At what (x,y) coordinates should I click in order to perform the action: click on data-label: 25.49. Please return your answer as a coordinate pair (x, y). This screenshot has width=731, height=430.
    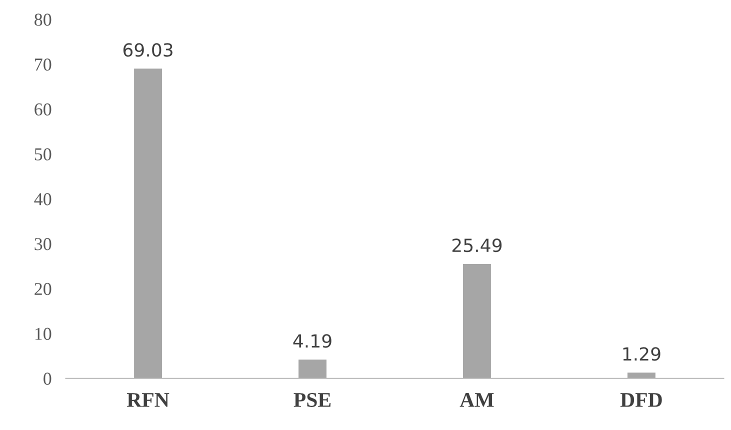
    Looking at the image, I should click on (477, 245).